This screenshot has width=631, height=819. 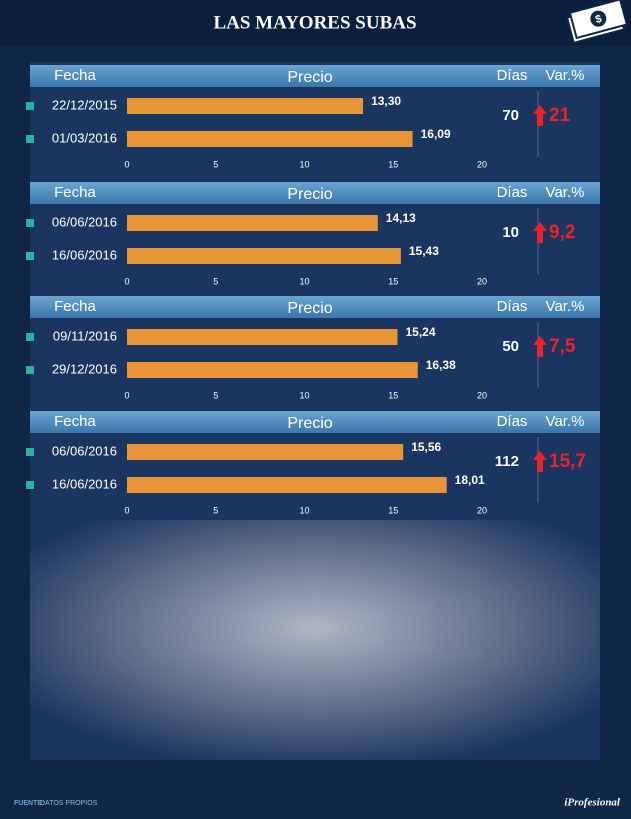 What do you see at coordinates (84, 368) in the screenshot?
I see `category-label: 29/12/2016` at bounding box center [84, 368].